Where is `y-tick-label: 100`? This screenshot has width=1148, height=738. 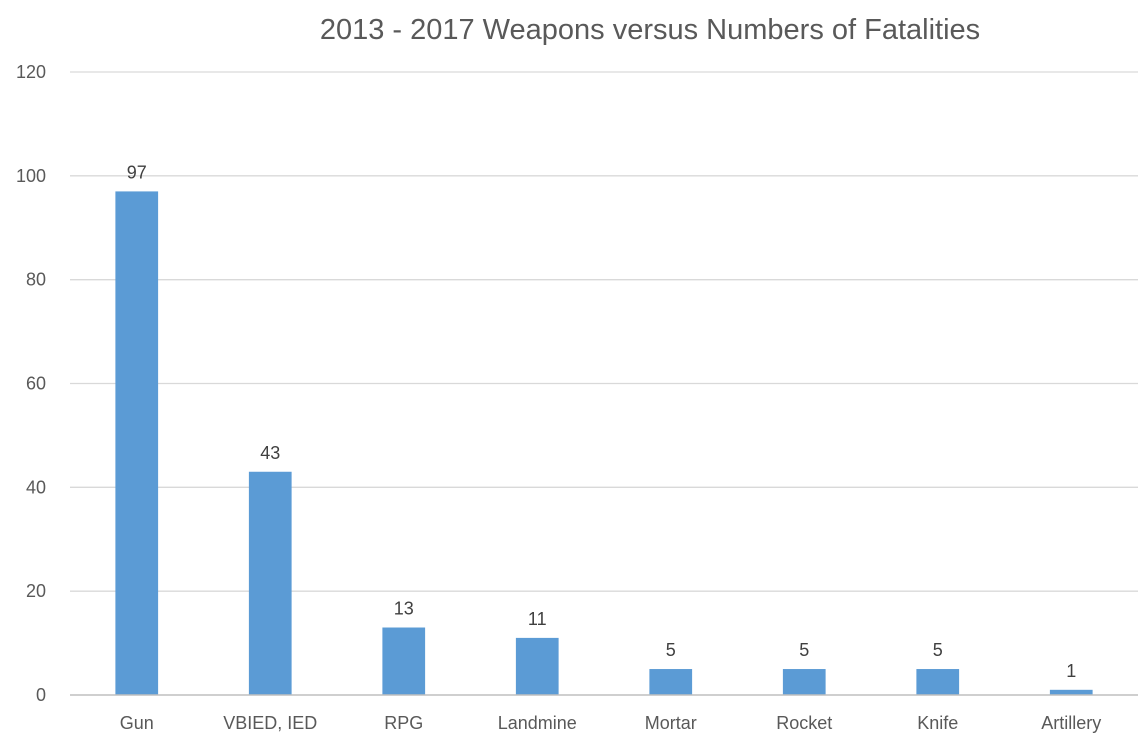
y-tick-label: 100 is located at coordinates (31, 176).